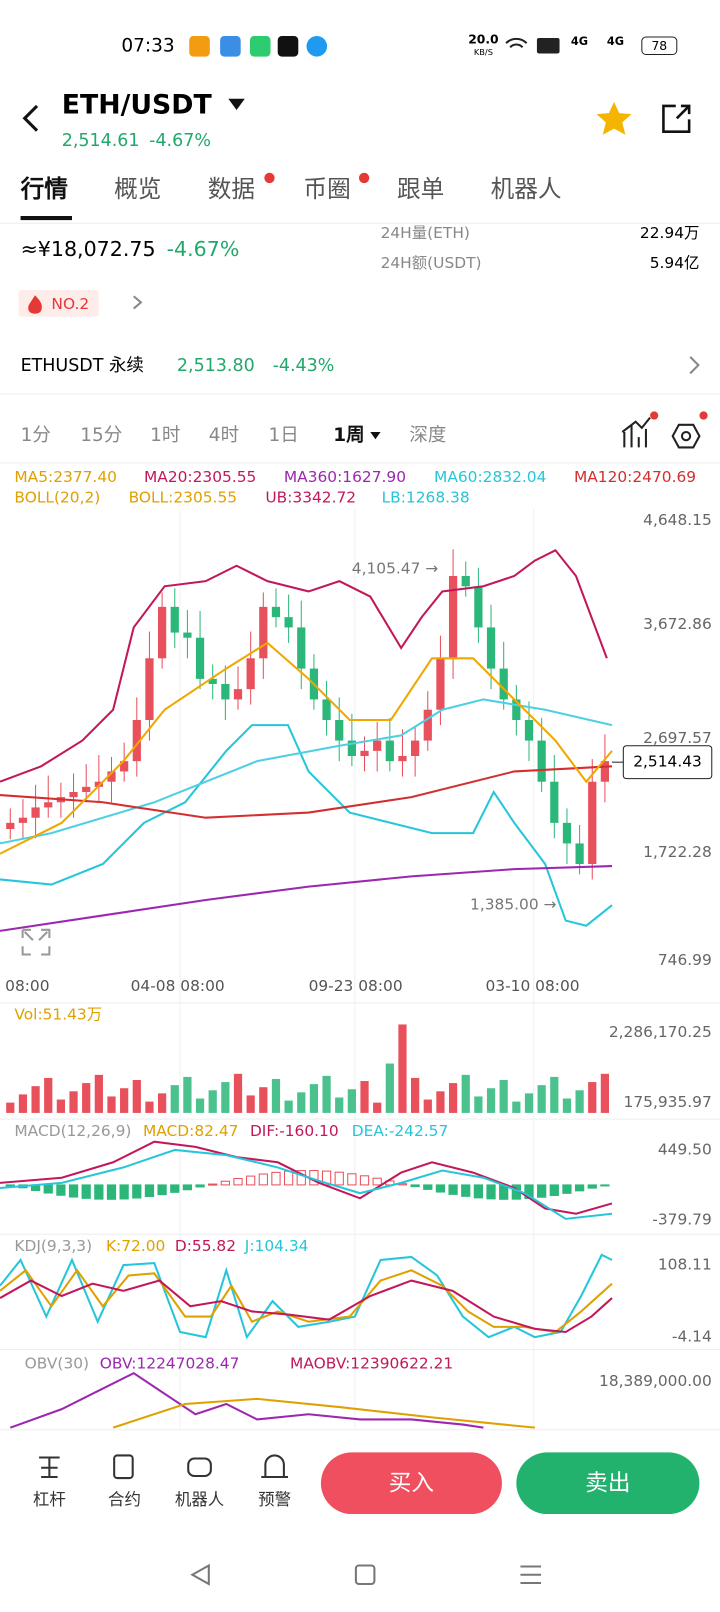 Image resolution: width=720 pixels, height=1612 pixels. Describe the element at coordinates (183, 497) in the screenshot. I see `boll-label: BOLL:2305.55` at that location.